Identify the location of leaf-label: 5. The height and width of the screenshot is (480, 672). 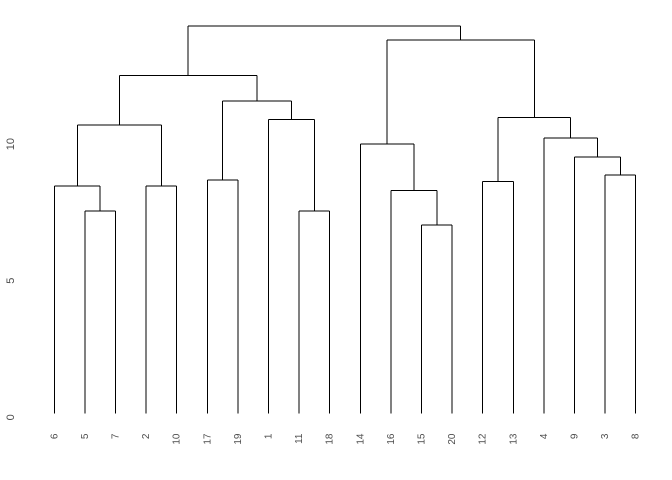
(85, 436).